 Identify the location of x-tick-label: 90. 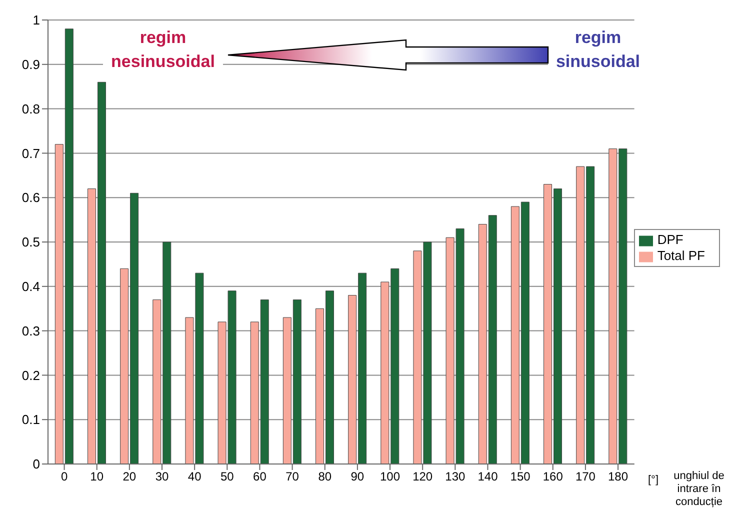
(357, 477).